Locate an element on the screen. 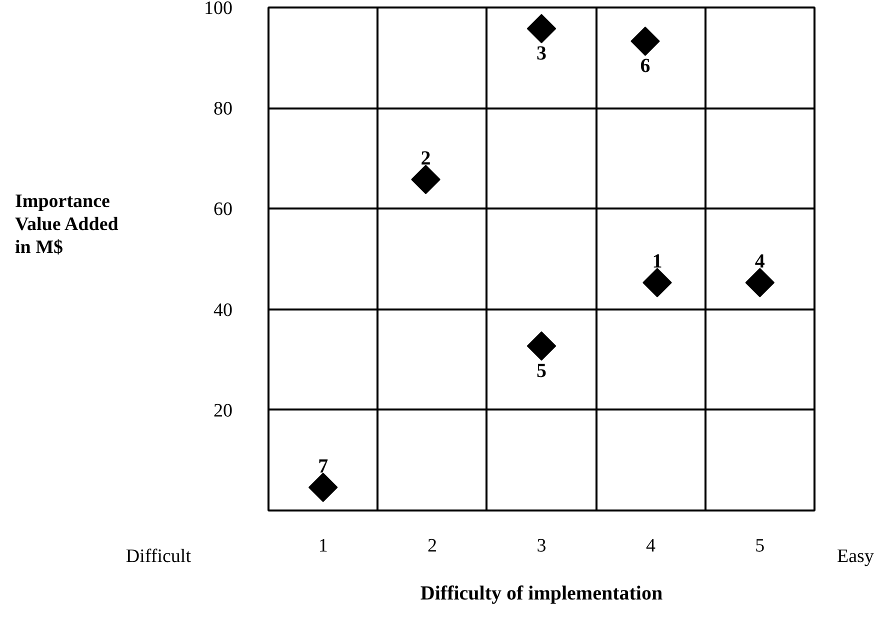 This screenshot has width=887, height=631. y-tick-label: 100 is located at coordinates (218, 9).